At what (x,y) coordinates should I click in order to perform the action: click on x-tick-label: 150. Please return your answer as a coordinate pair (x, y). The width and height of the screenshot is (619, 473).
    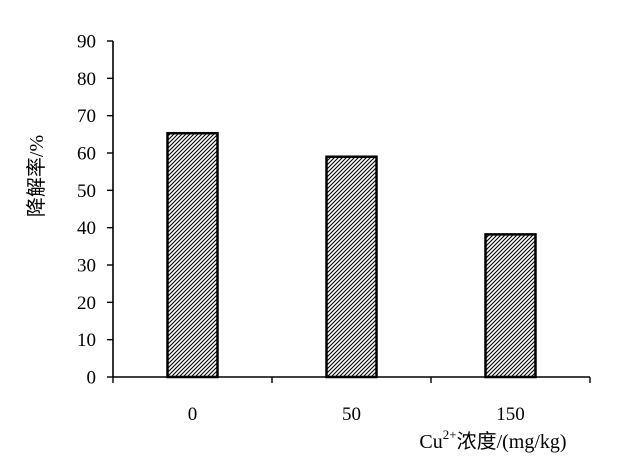
    Looking at the image, I should click on (510, 414).